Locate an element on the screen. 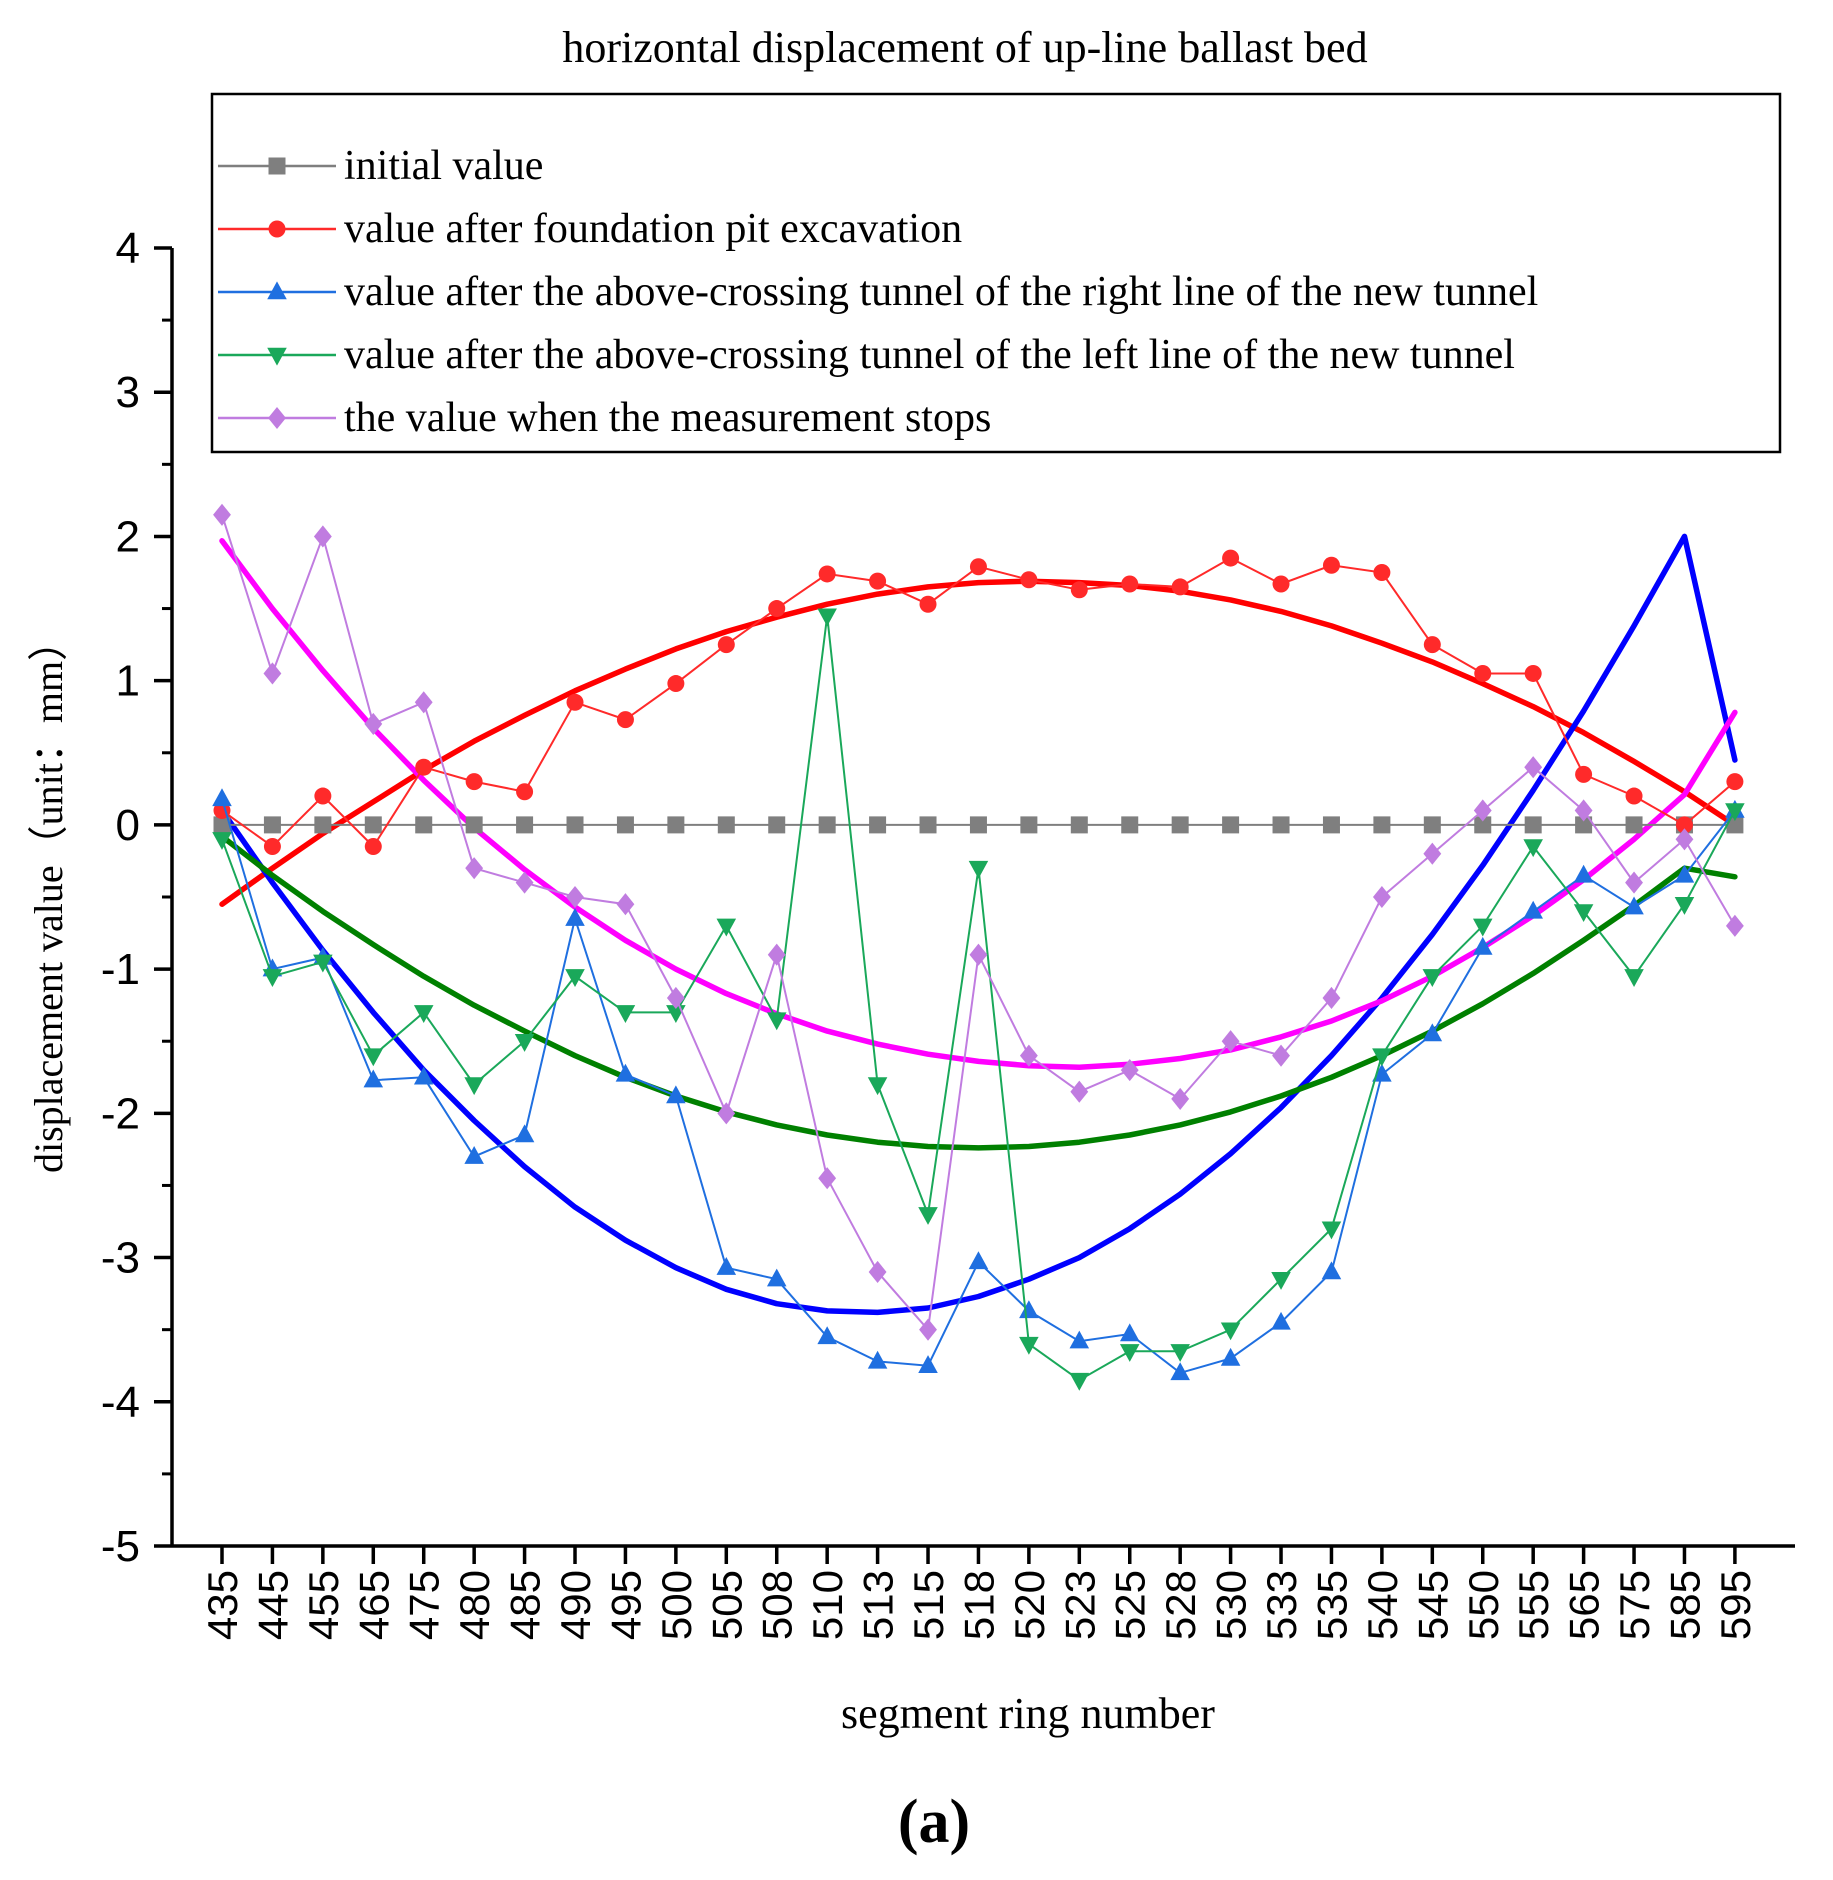 The image size is (1833, 1880). legend-label: value after foundation pit excavation is located at coordinates (653, 229).